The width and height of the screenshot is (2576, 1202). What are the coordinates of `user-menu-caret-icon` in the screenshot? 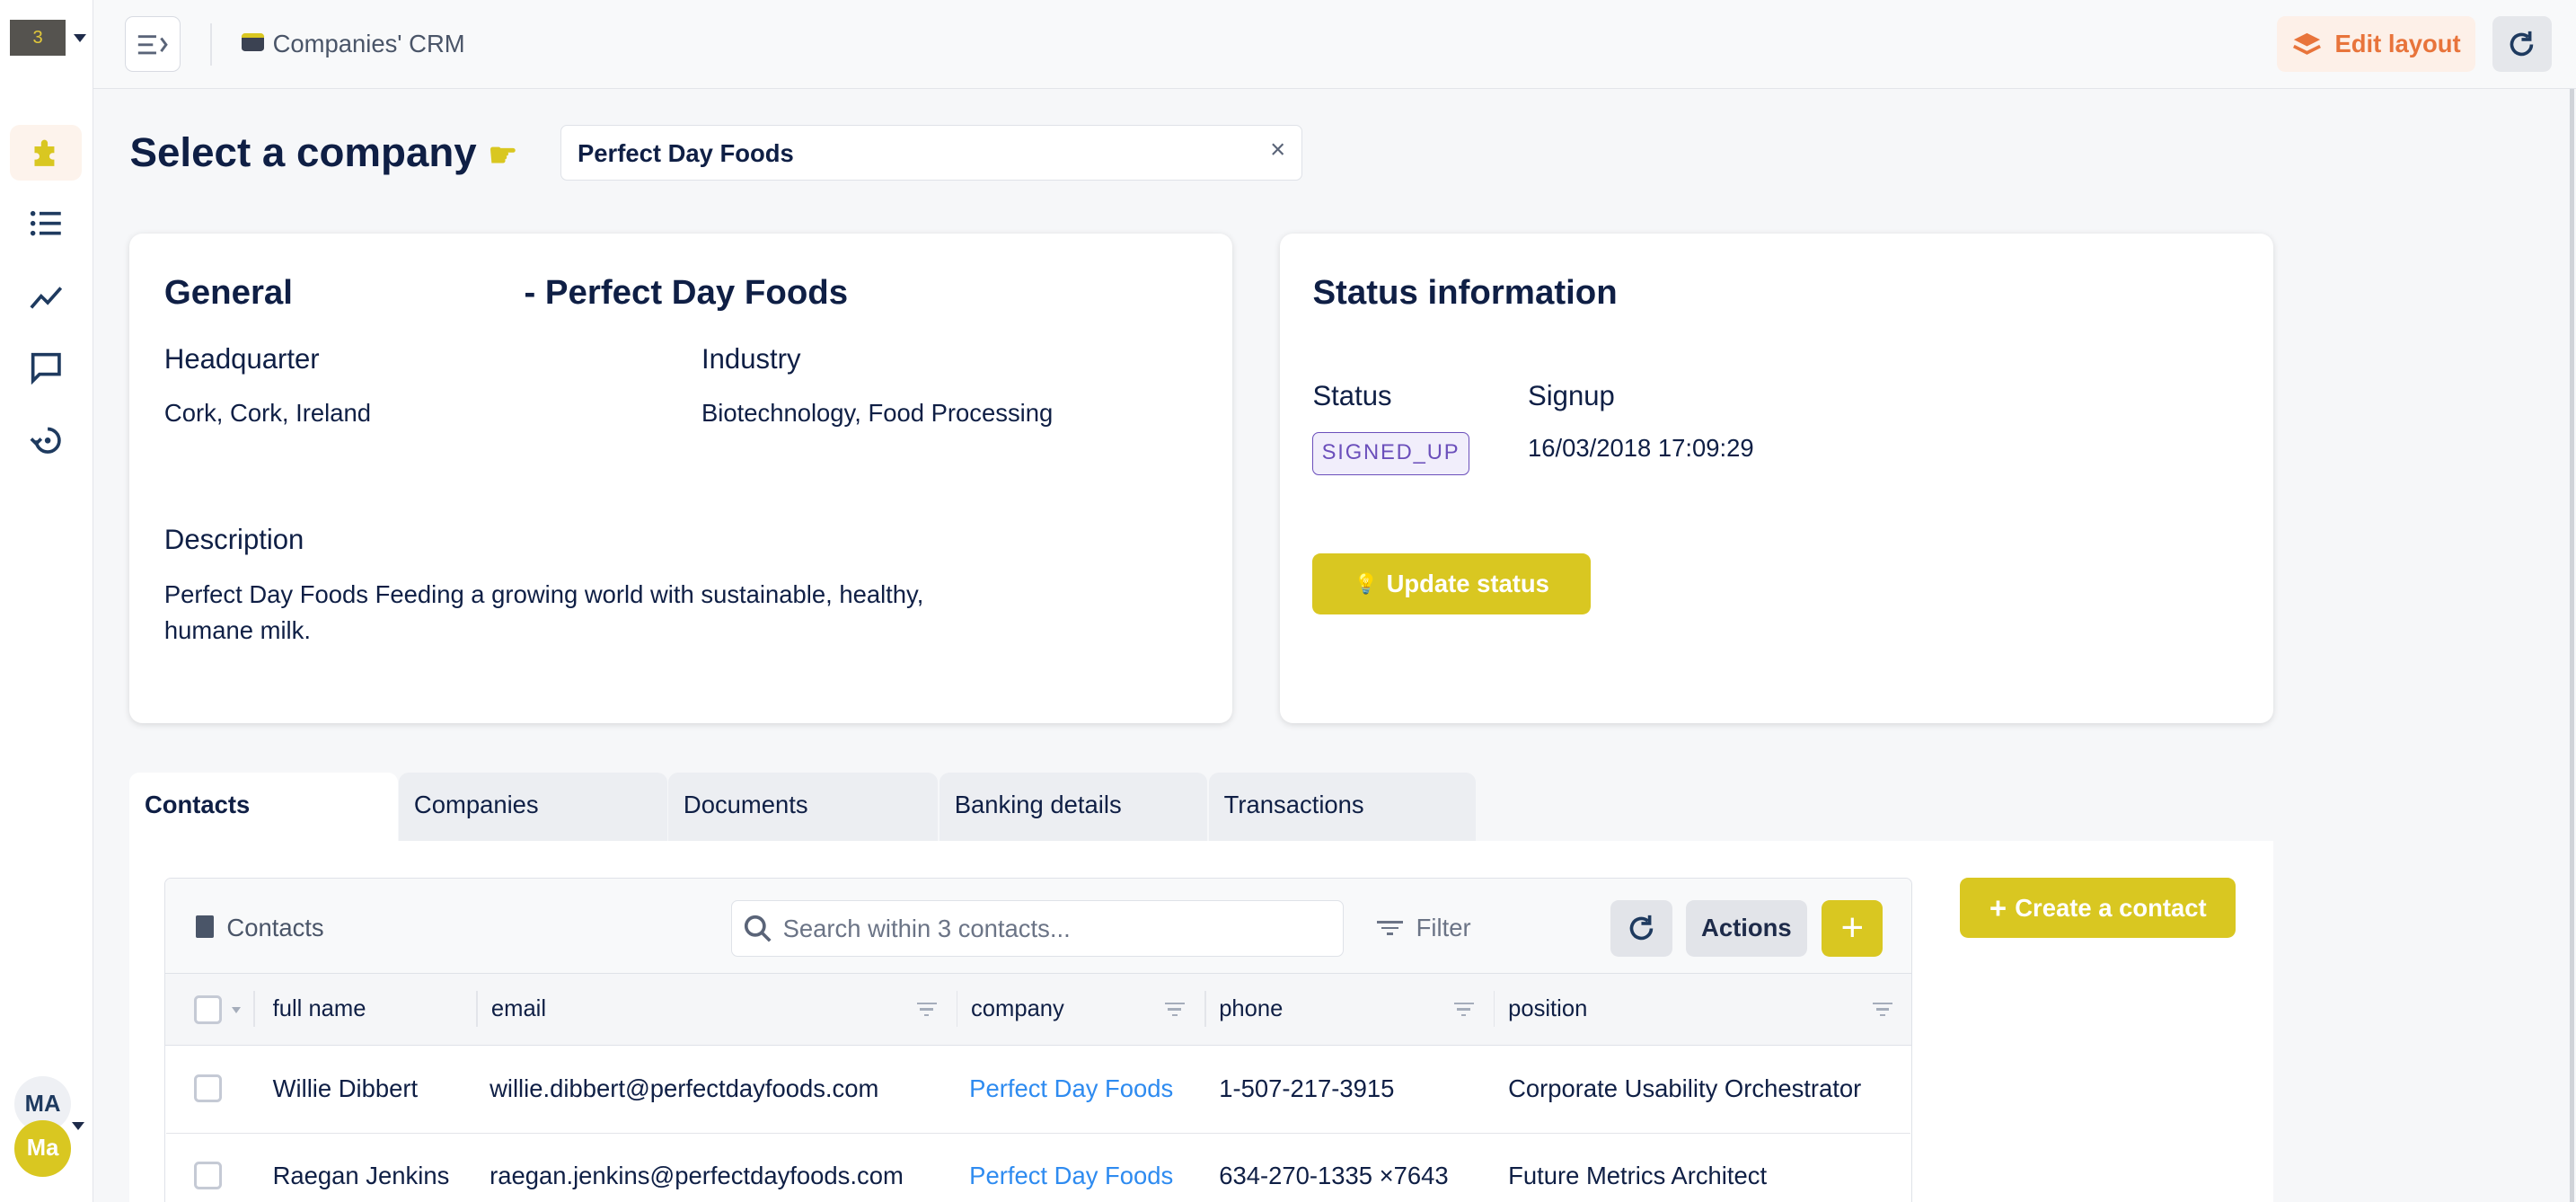 It's located at (78, 1126).